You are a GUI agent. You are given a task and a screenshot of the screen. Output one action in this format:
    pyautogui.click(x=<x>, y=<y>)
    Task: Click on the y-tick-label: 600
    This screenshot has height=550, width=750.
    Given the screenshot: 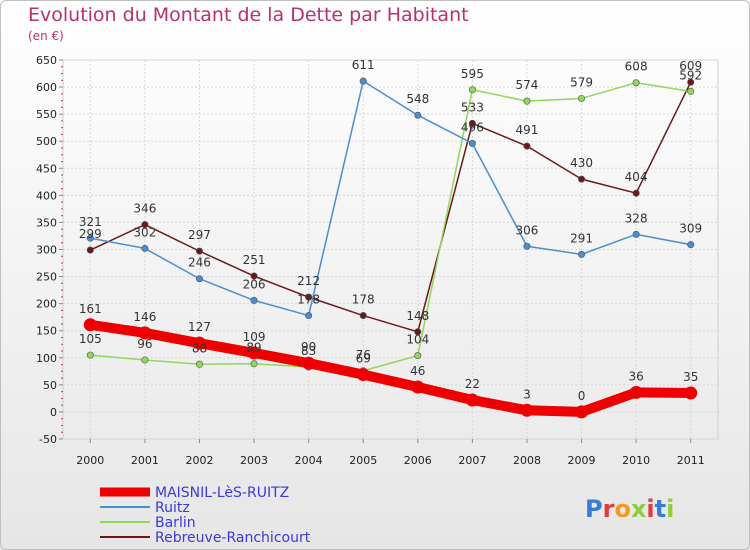 What is the action you would take?
    pyautogui.click(x=46, y=87)
    